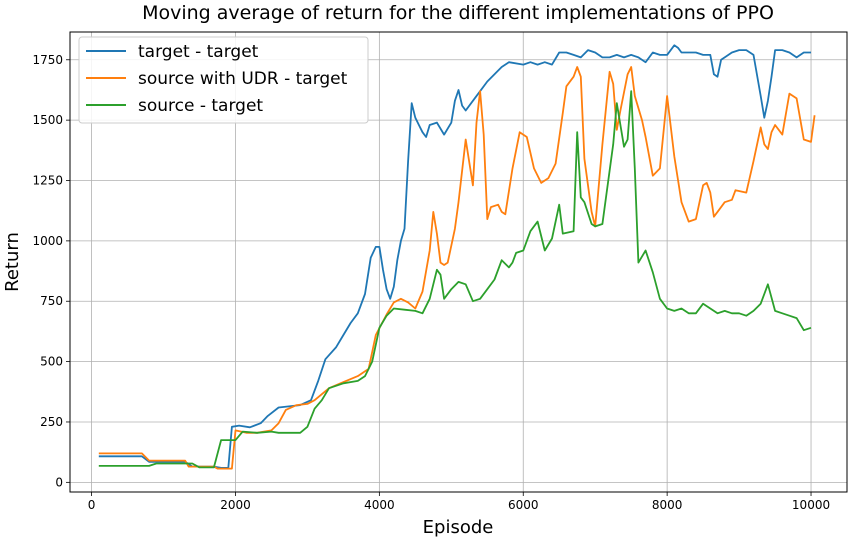  Describe the element at coordinates (47, 60) in the screenshot. I see `y-tick-label: 1750` at that location.